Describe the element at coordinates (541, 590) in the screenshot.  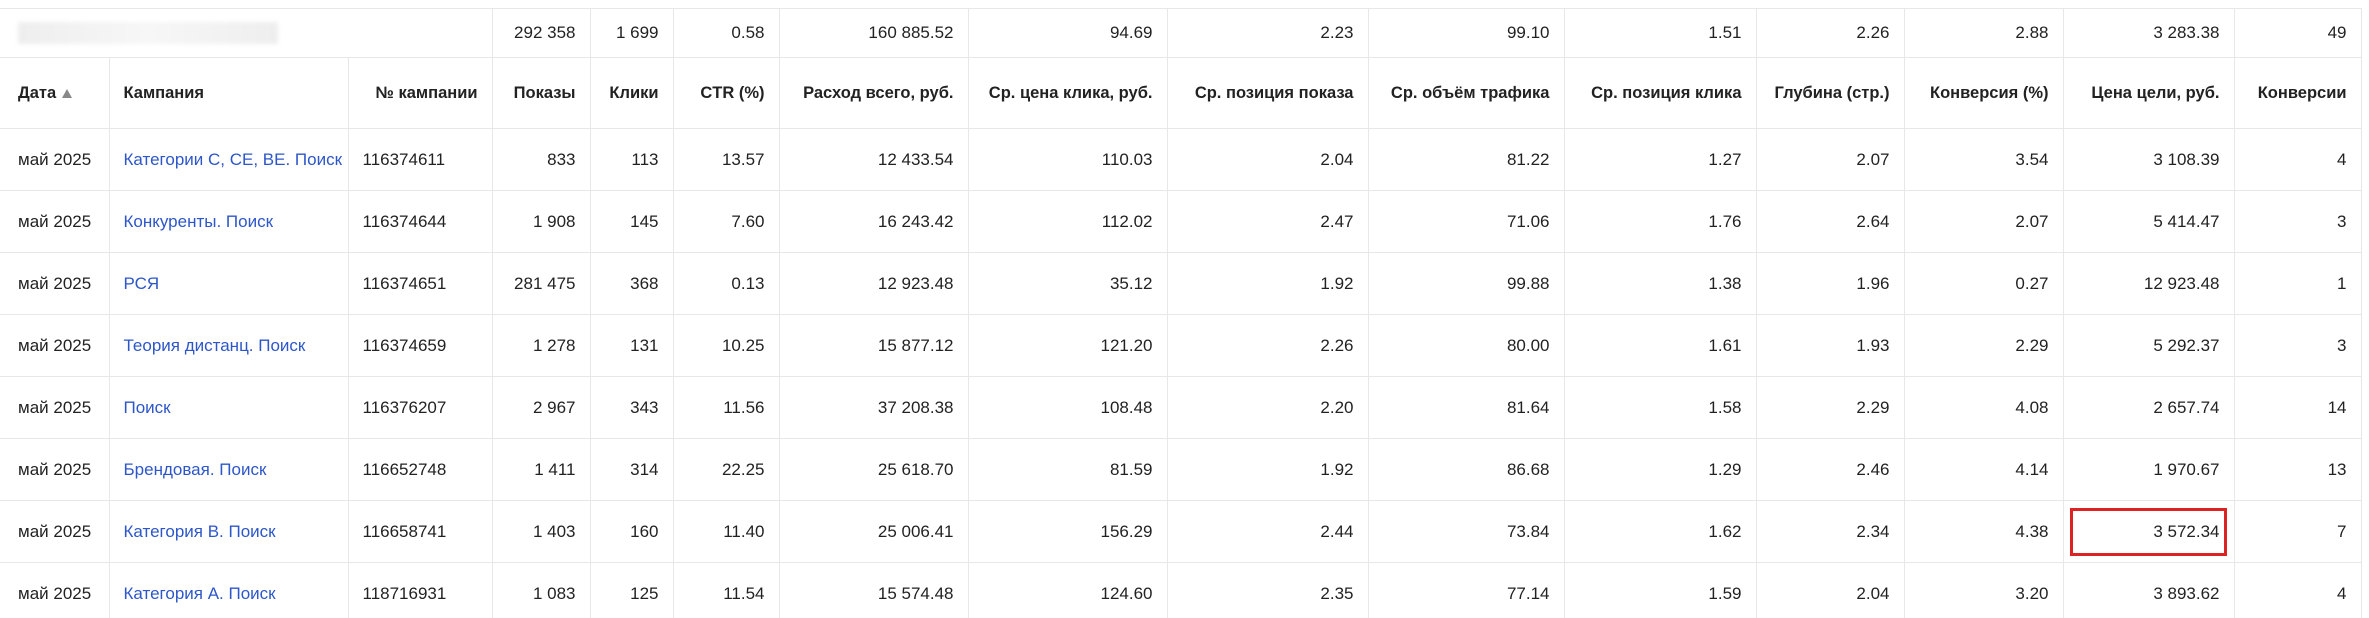
I see `data-cell: 1 083` at that location.